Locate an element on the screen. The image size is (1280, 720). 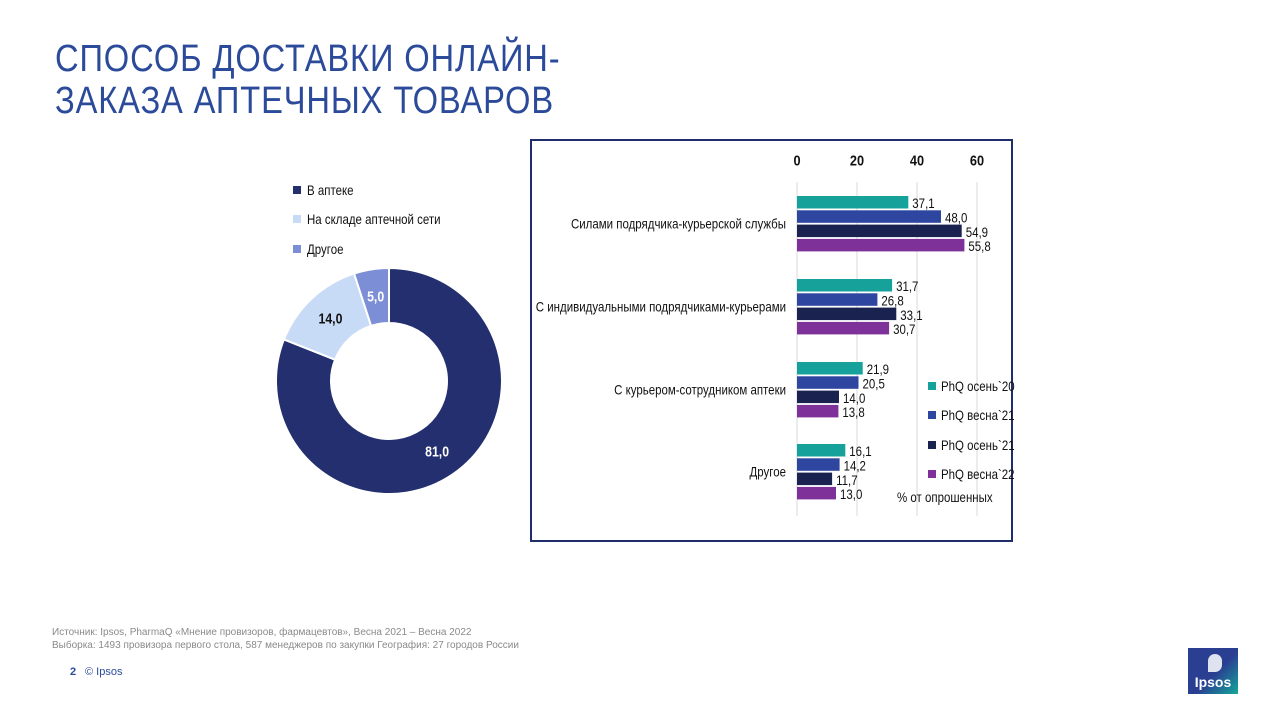
unit-note-text: % от опрошенных is located at coordinates (945, 497).